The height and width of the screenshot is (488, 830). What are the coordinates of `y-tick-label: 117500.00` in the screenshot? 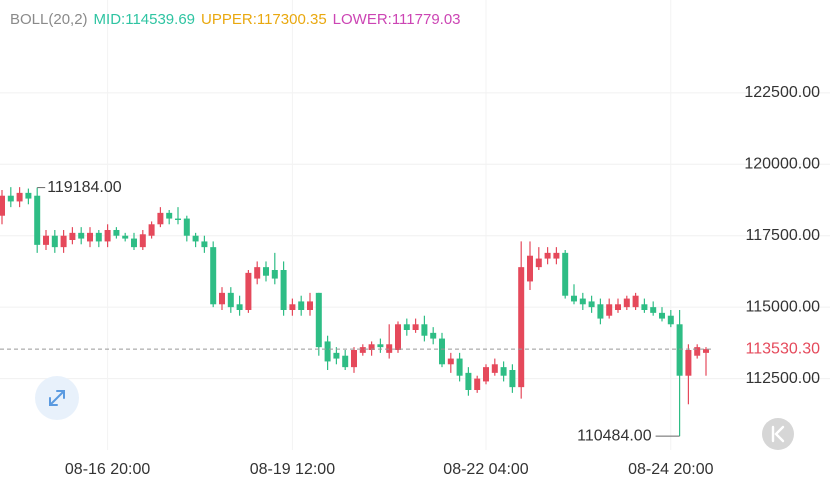 It's located at (783, 235).